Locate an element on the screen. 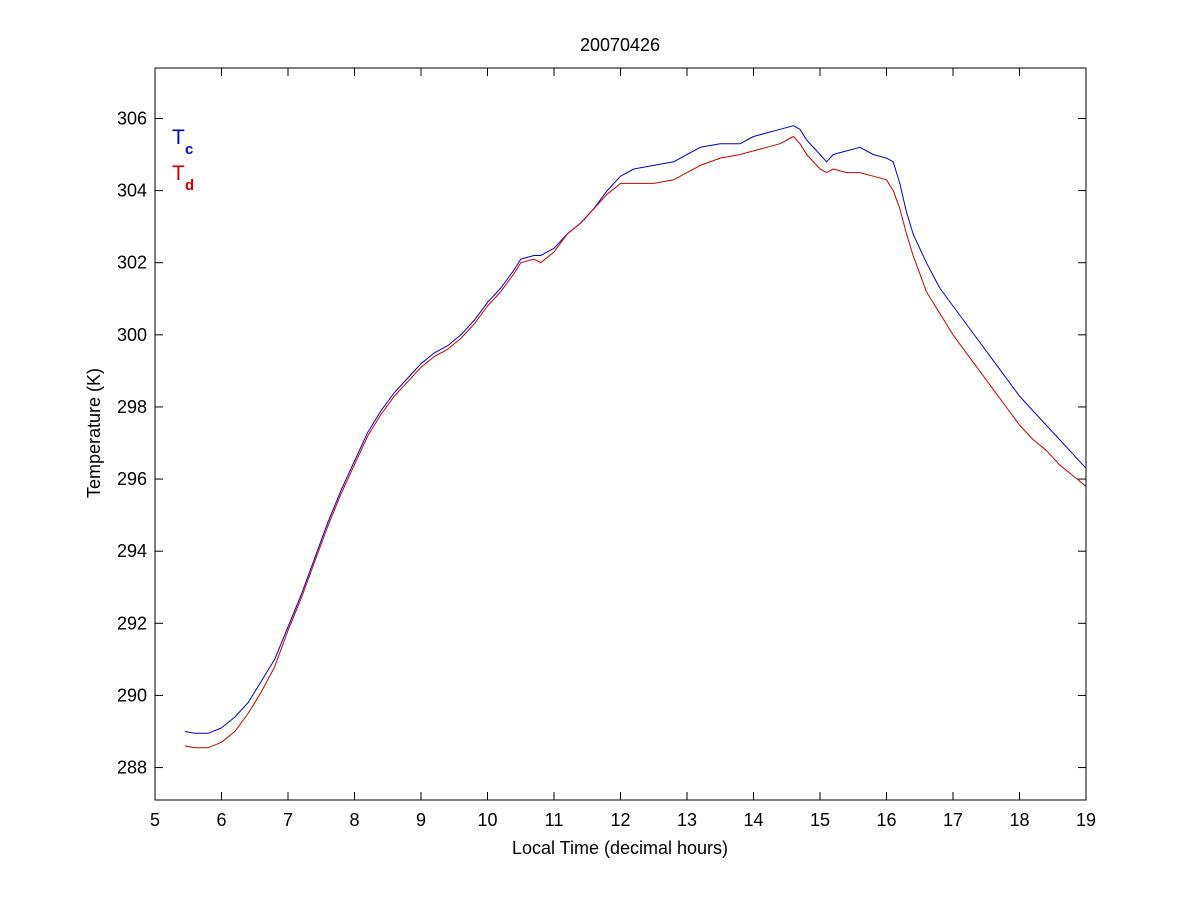  y-tick-label: 298 is located at coordinates (132, 407).